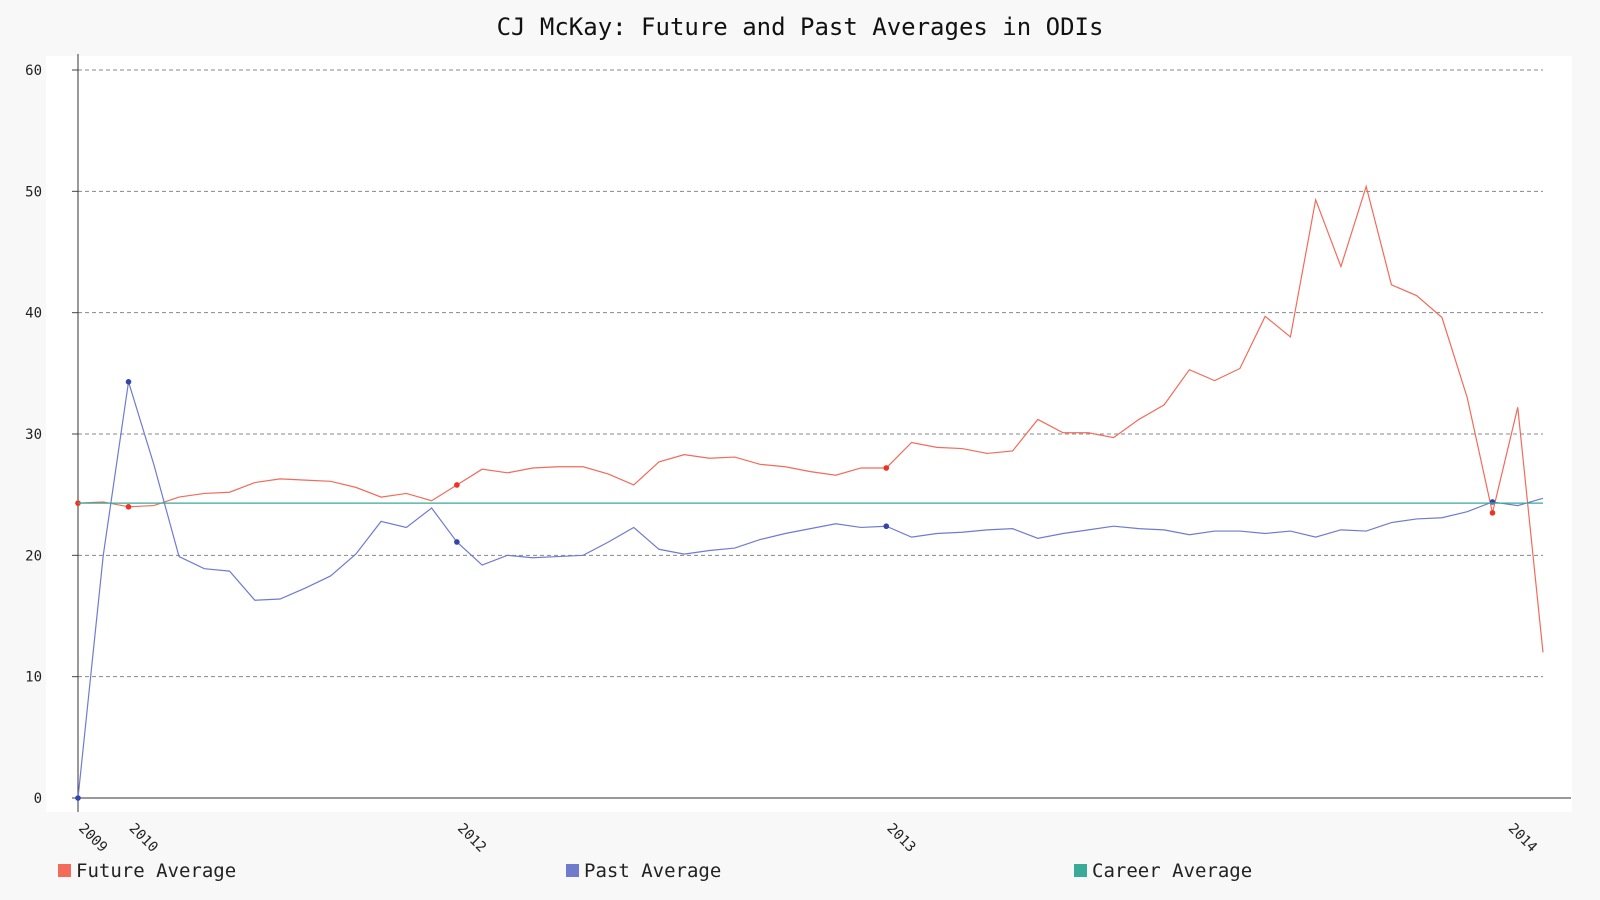 Image resolution: width=1600 pixels, height=900 pixels. I want to click on y-tick-label-30: 30, so click(33, 435).